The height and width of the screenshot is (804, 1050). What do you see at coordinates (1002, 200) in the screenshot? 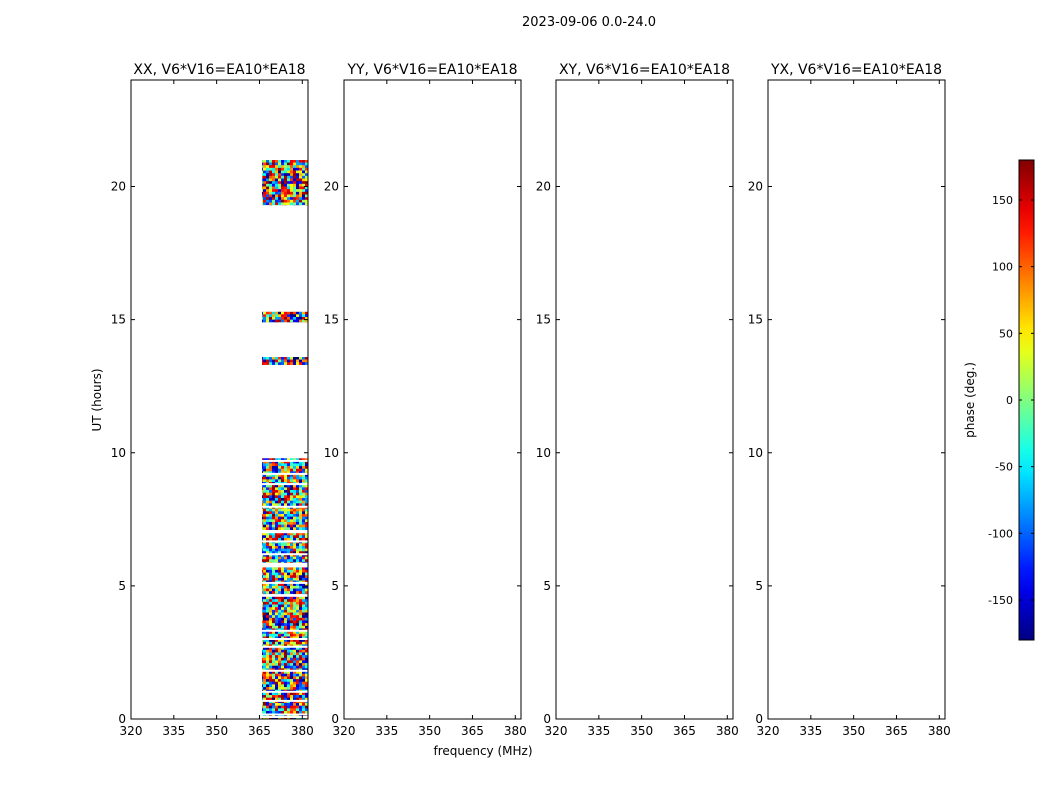
I see `colorbar-tick-label: 150` at bounding box center [1002, 200].